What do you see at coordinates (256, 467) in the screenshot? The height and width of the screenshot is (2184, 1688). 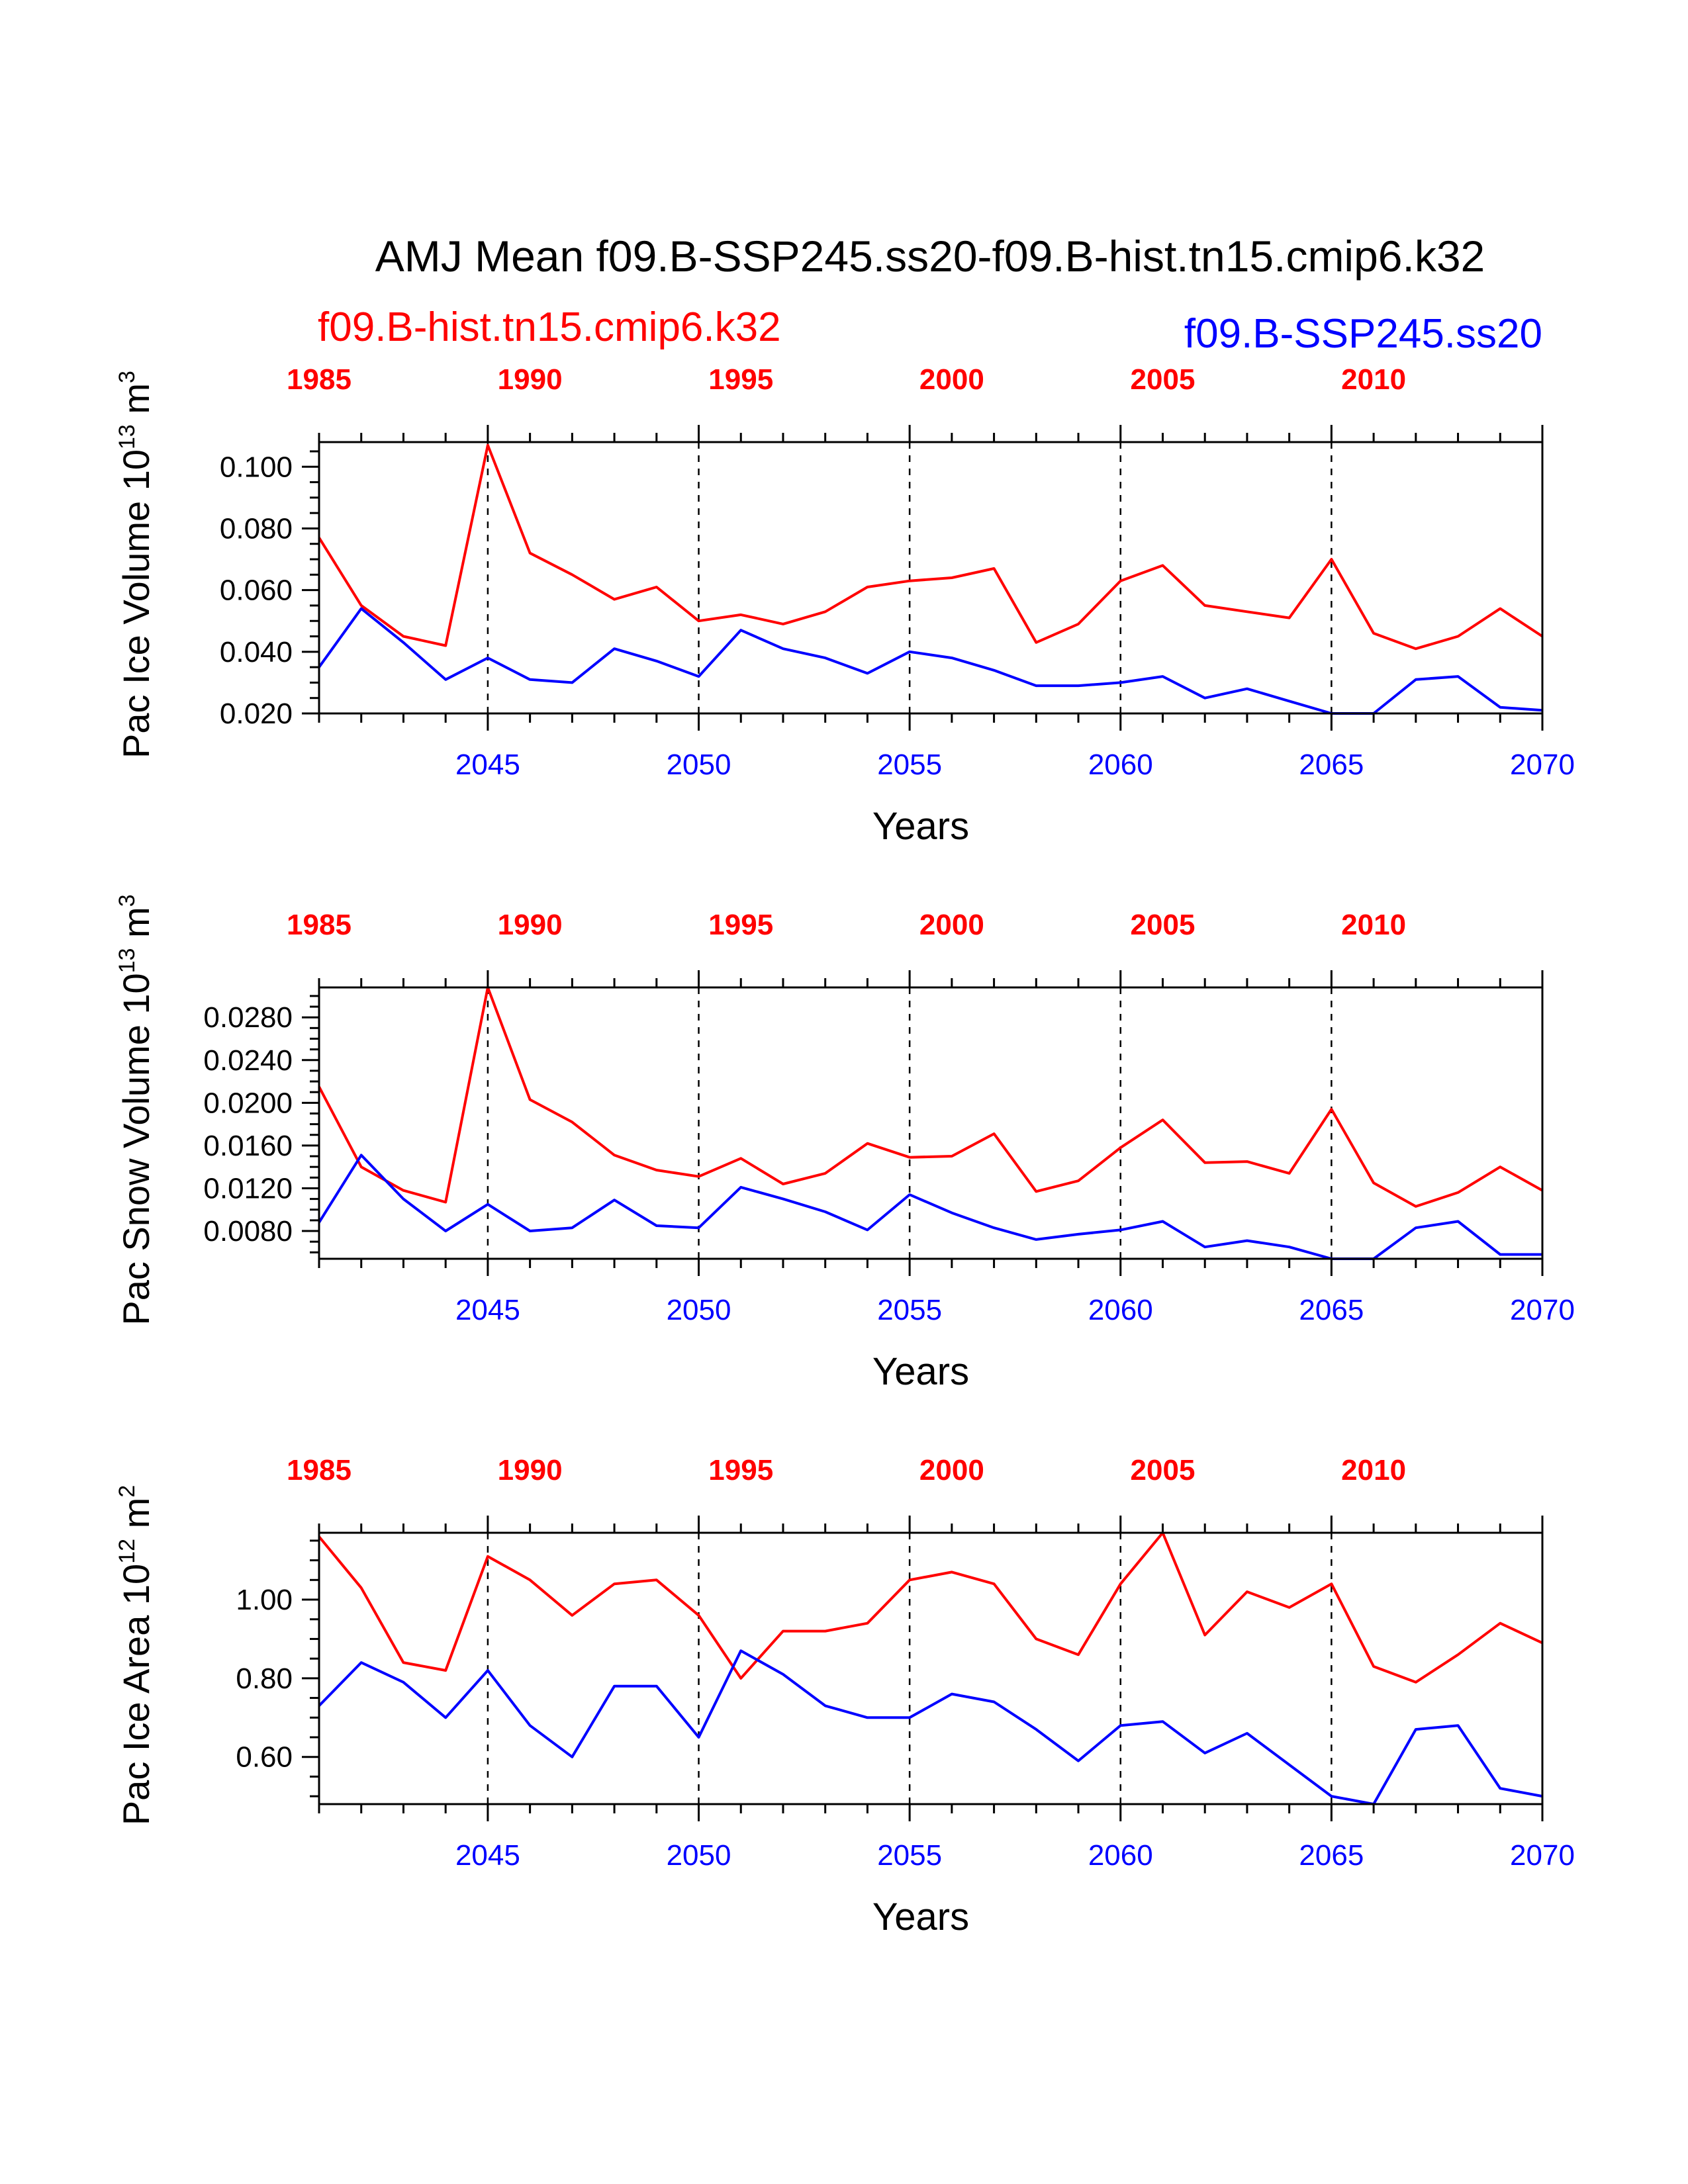 I see `y-tick-label: 0.100` at bounding box center [256, 467].